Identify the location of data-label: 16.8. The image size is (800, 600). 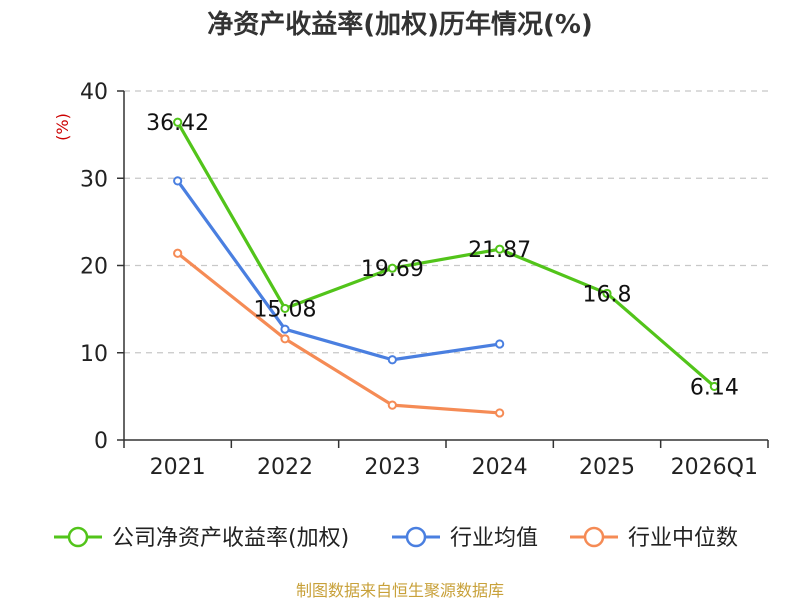
(607, 294).